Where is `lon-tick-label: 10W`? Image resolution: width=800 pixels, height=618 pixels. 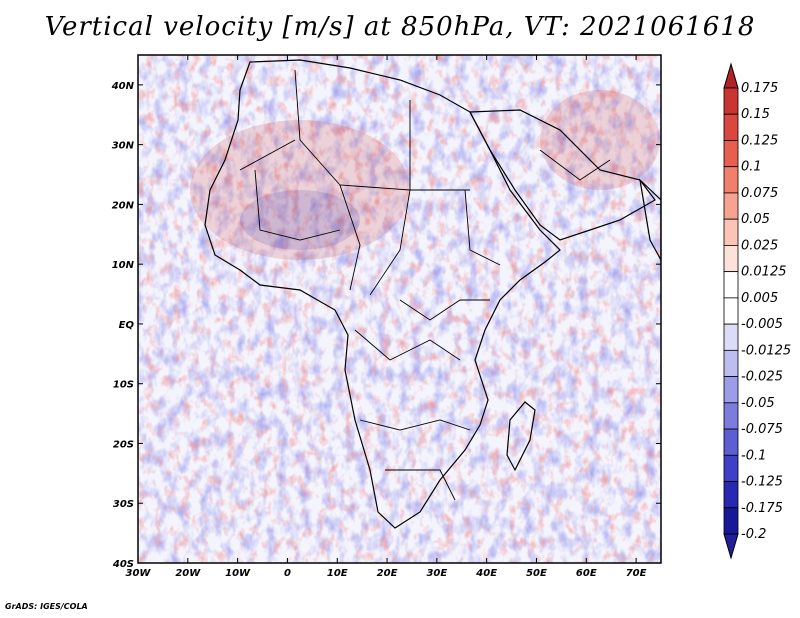 lon-tick-label: 10W is located at coordinates (238, 573).